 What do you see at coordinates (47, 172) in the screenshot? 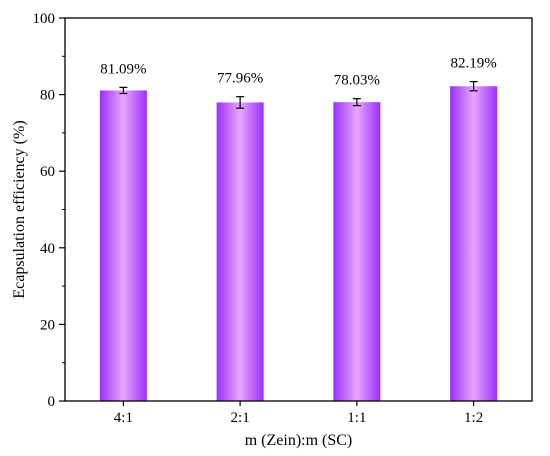
I see `y-tick-label: 60` at bounding box center [47, 172].